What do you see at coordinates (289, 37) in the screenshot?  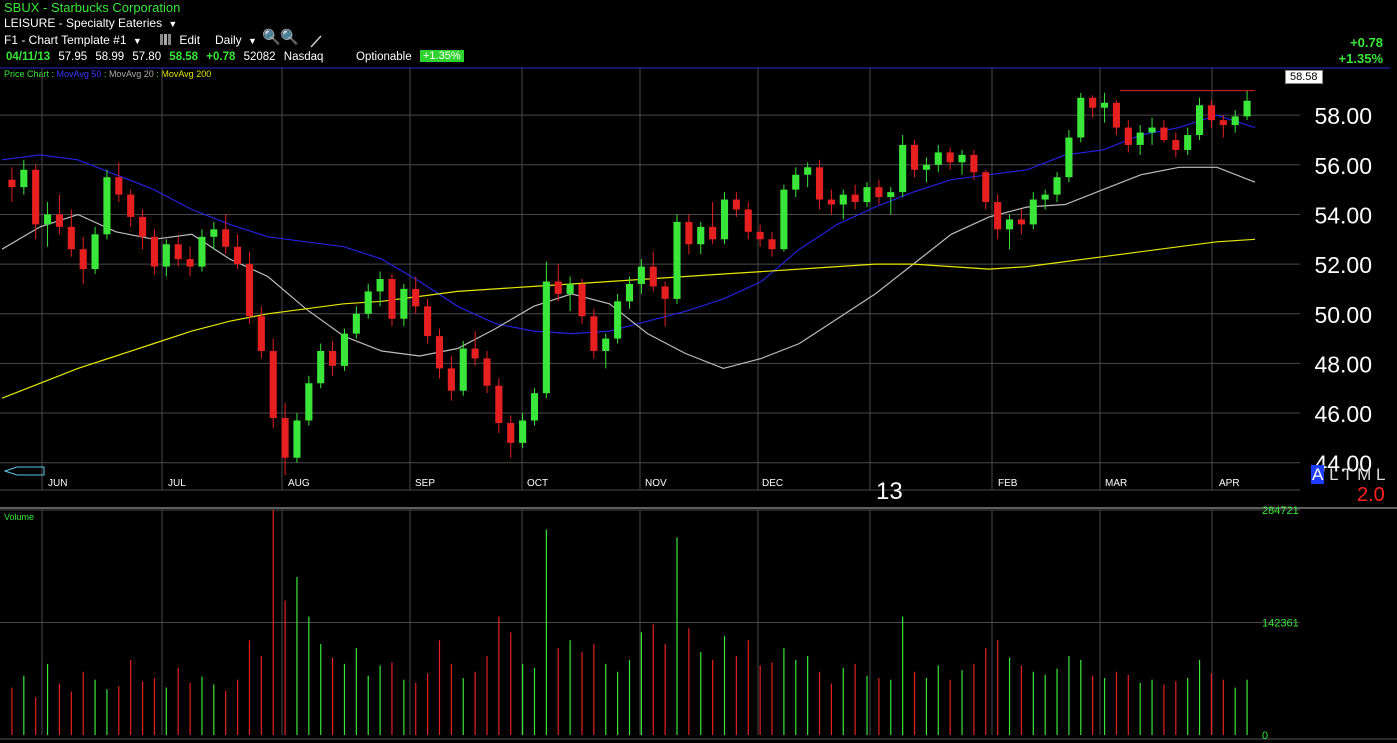 I see `zoom-out-icon: 🔍` at bounding box center [289, 37].